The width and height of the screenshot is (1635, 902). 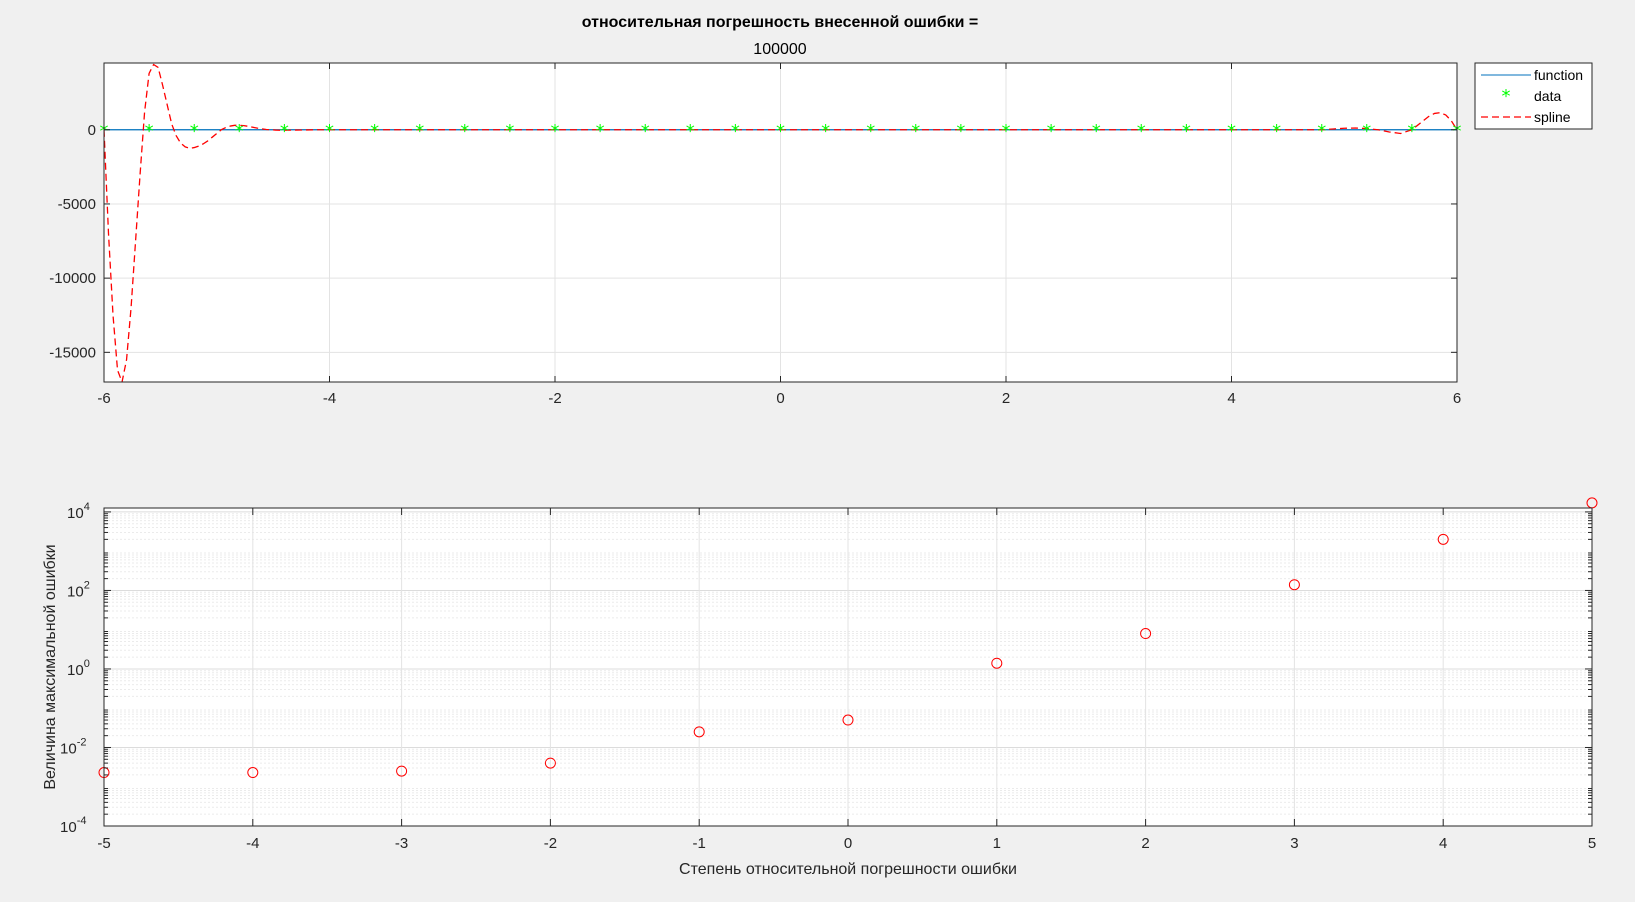 I want to click on legend-data-label: data, so click(x=1547, y=96).